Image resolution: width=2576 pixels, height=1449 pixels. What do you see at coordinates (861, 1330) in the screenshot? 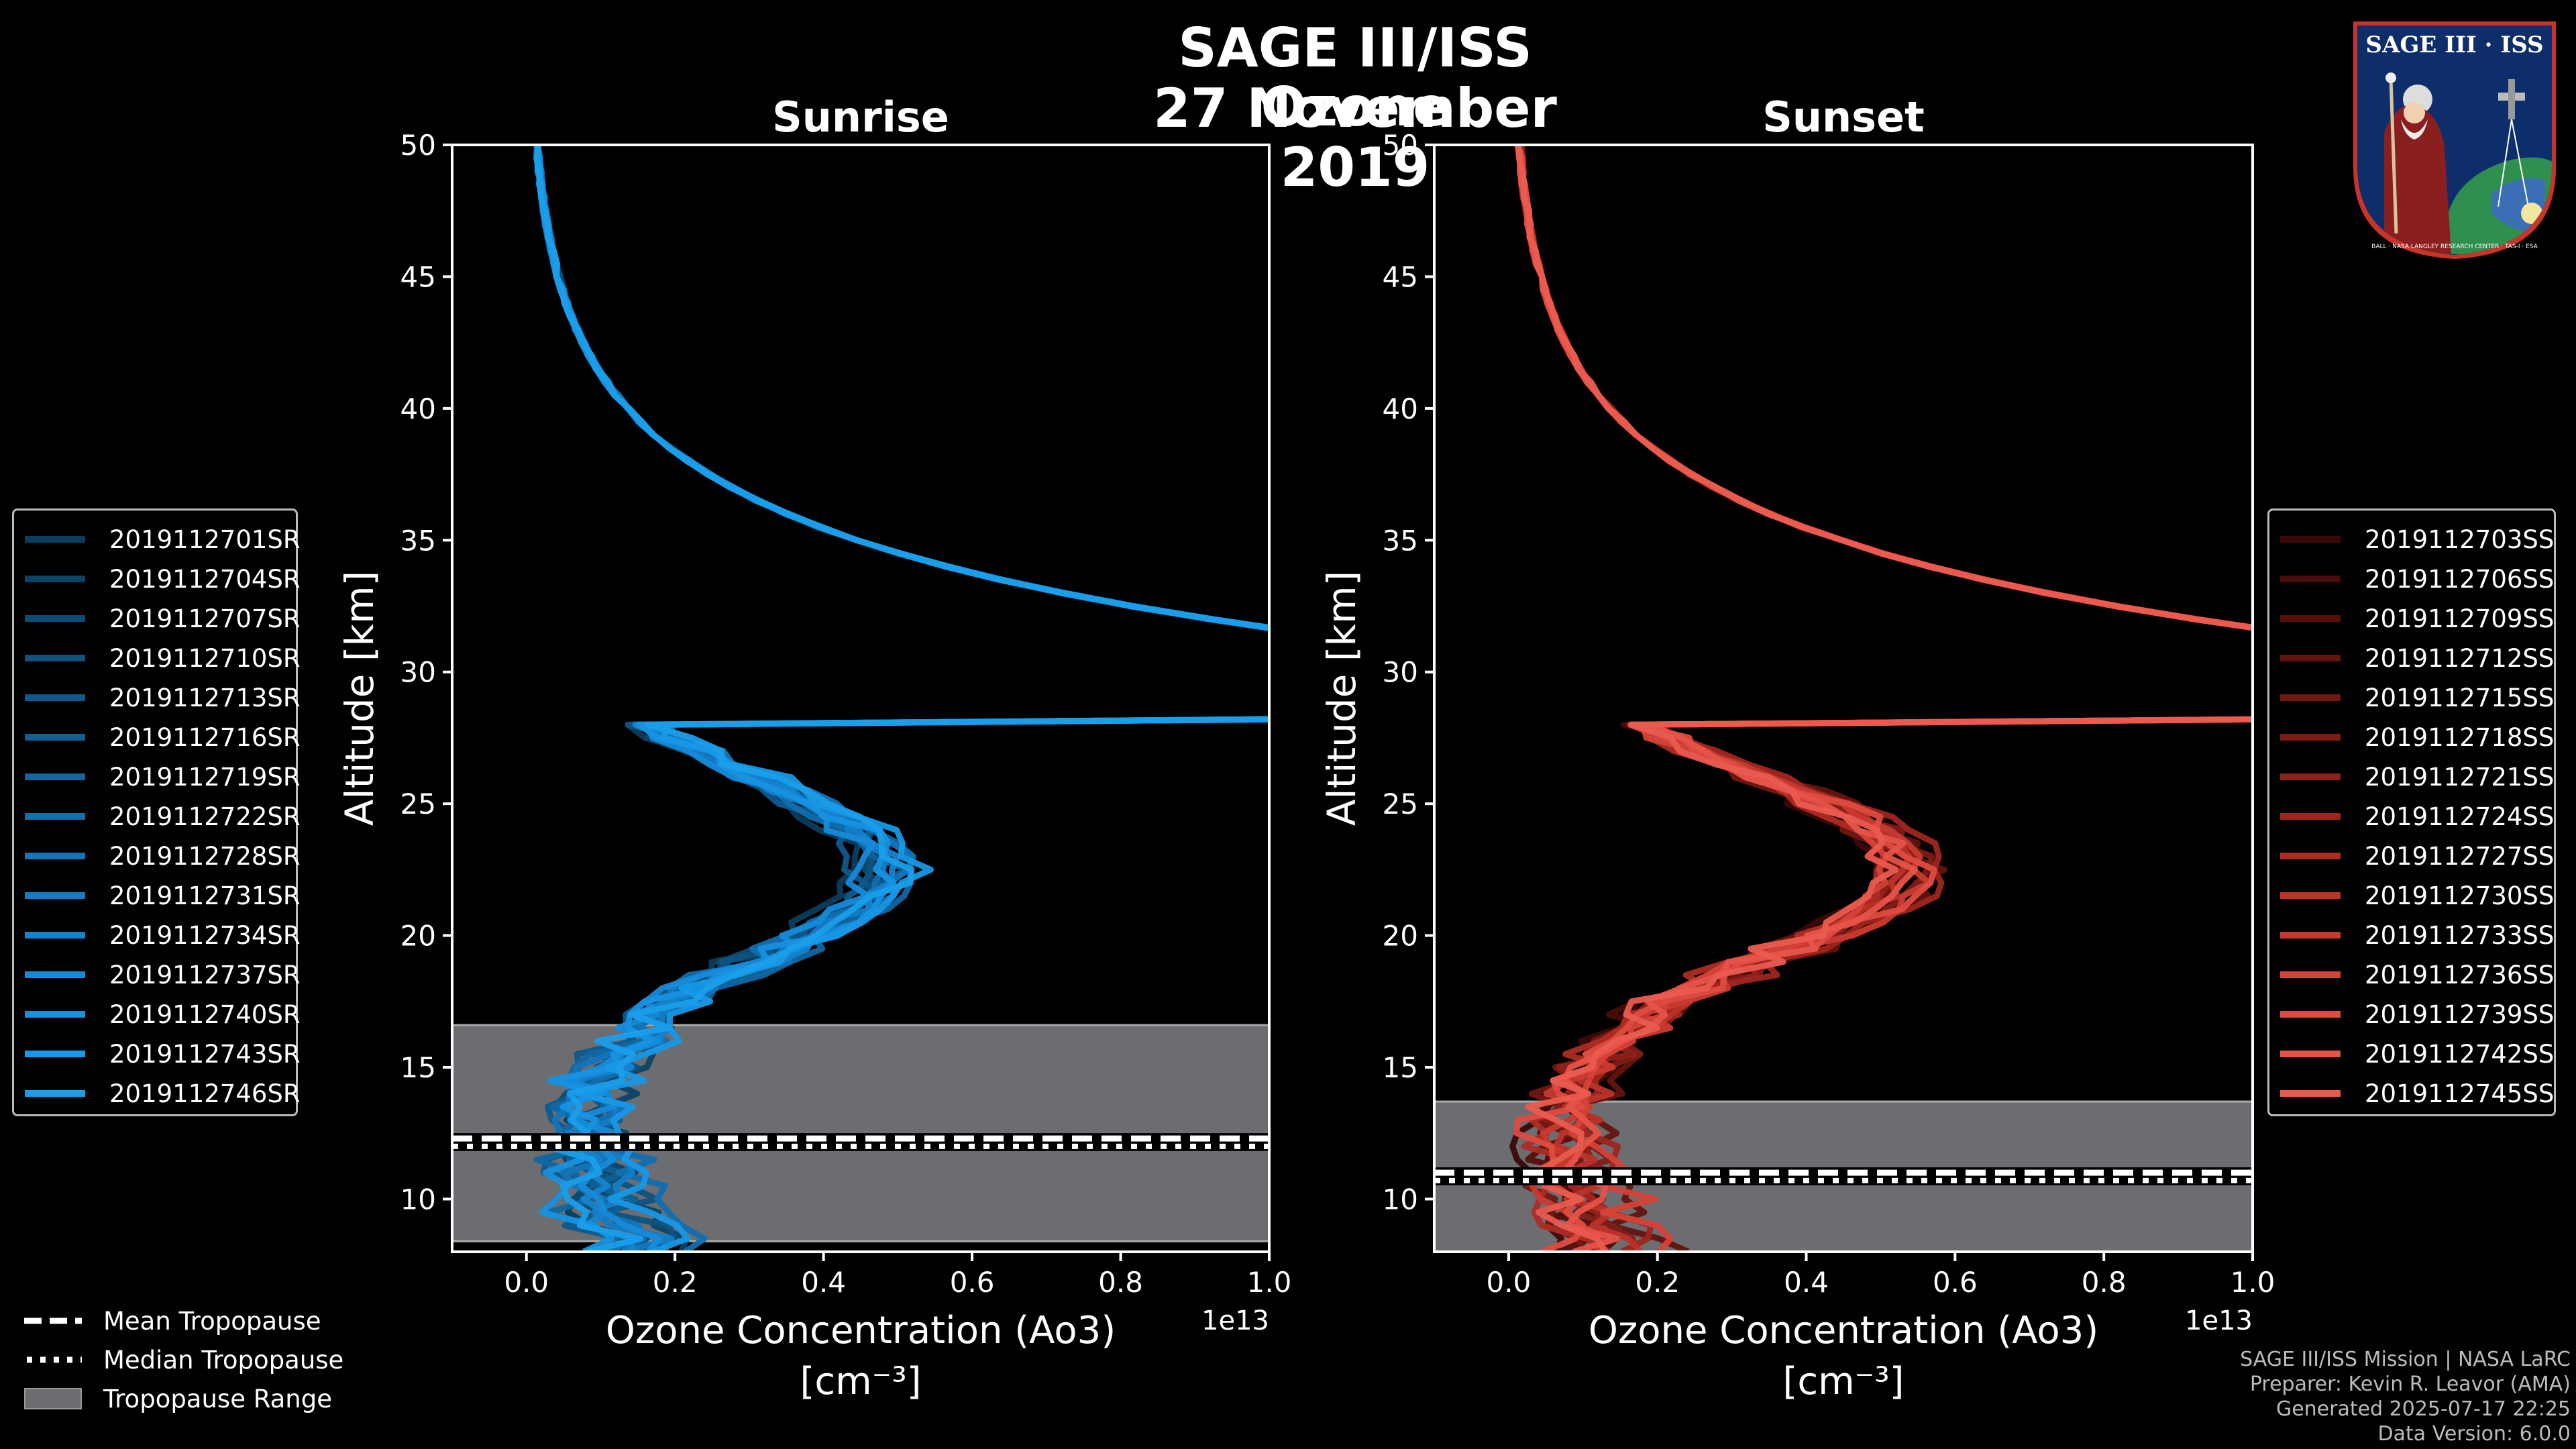
I see `sunrise-x-axis-label: Ozone Concentration (Ao3)` at bounding box center [861, 1330].